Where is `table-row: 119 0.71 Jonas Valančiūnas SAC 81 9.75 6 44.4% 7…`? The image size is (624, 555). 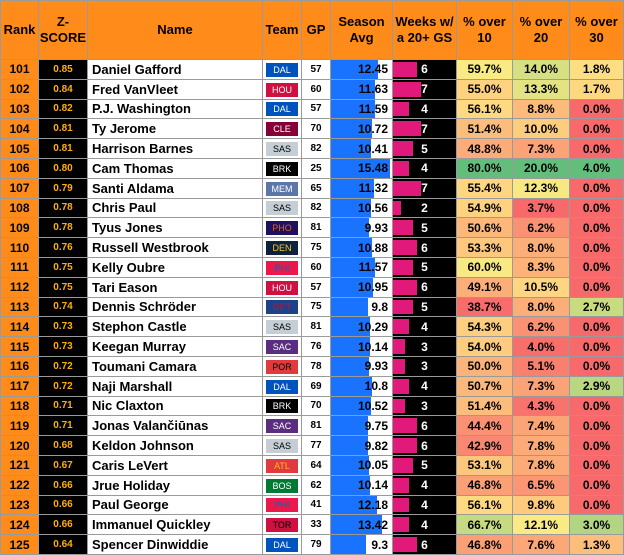 table-row: 119 0.71 Jonas Valančiūnas SAC 81 9.75 6 44.4% 7… is located at coordinates (312, 426).